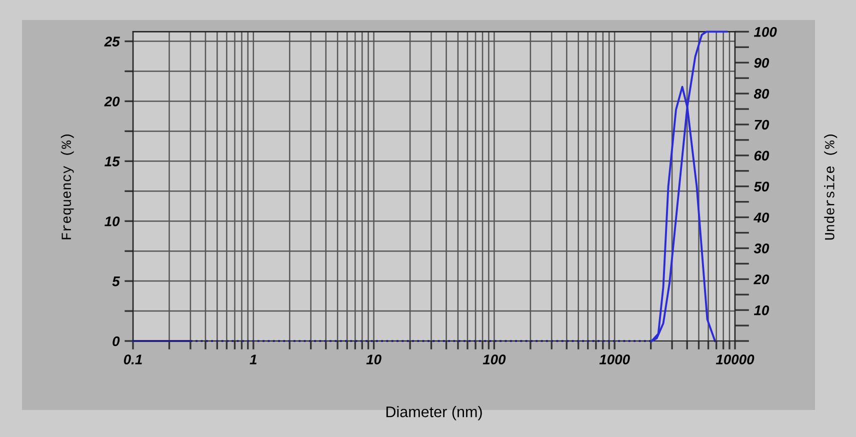 The width and height of the screenshot is (856, 437). I want to click on y2-tick-label: 30, so click(762, 249).